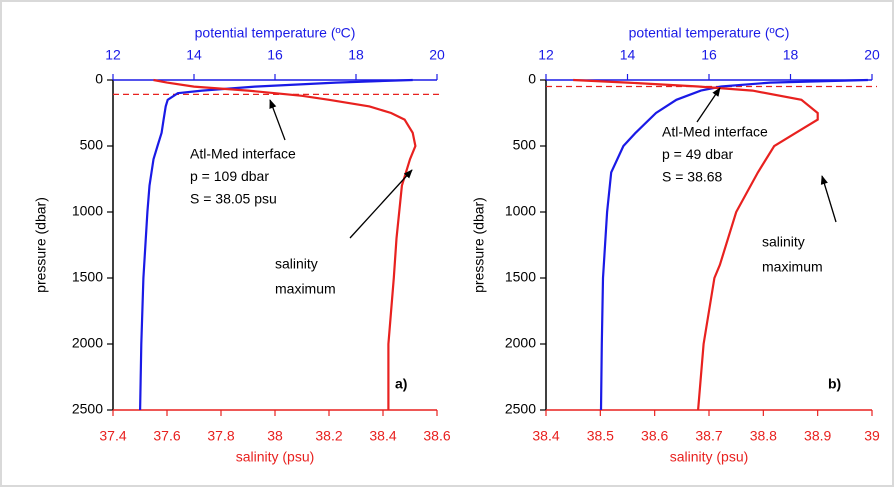  I want to click on annotation: S = 38.05 psu, so click(233, 199).